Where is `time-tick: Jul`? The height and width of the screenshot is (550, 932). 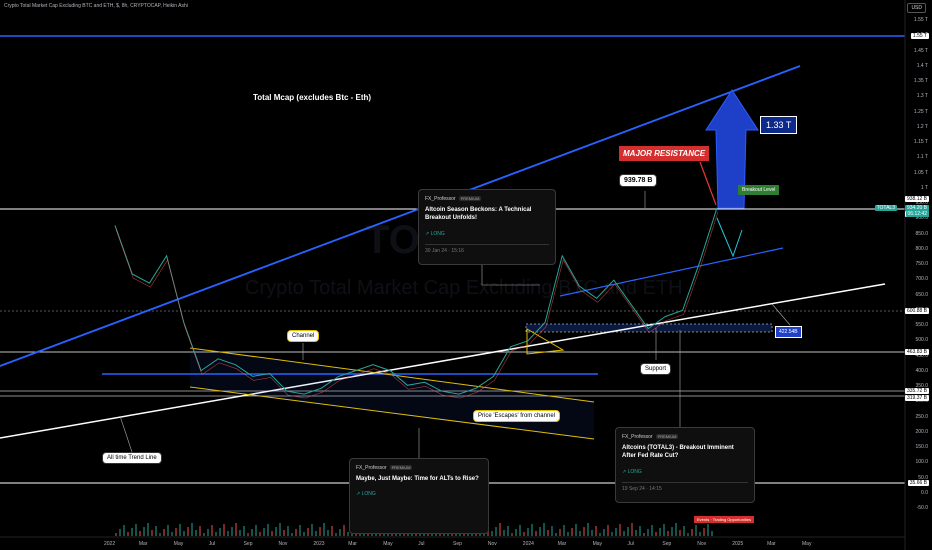 time-tick: Jul is located at coordinates (421, 544).